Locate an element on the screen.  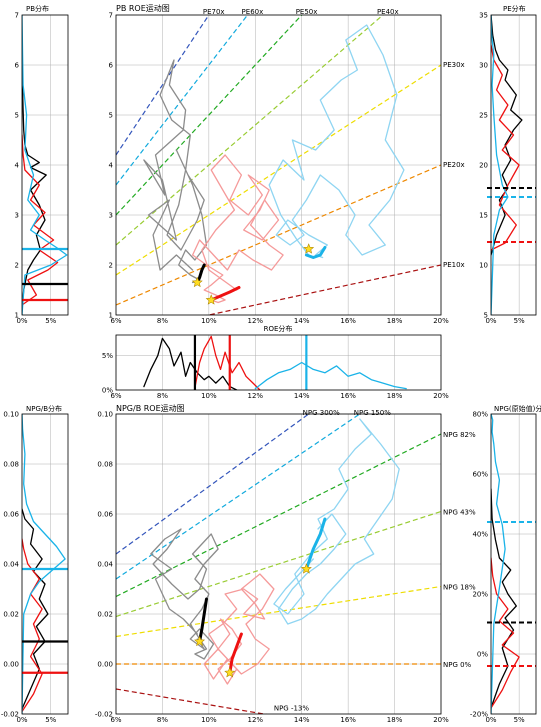
pb-distribution-chart: PB分布 0% 5% 1 2 3 4 5 6 7 is located at coordinates (42, 164).